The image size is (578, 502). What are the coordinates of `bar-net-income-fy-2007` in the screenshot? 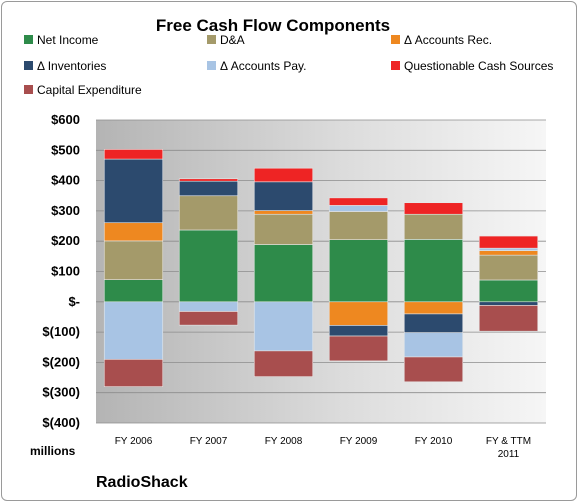 It's located at (208, 266).